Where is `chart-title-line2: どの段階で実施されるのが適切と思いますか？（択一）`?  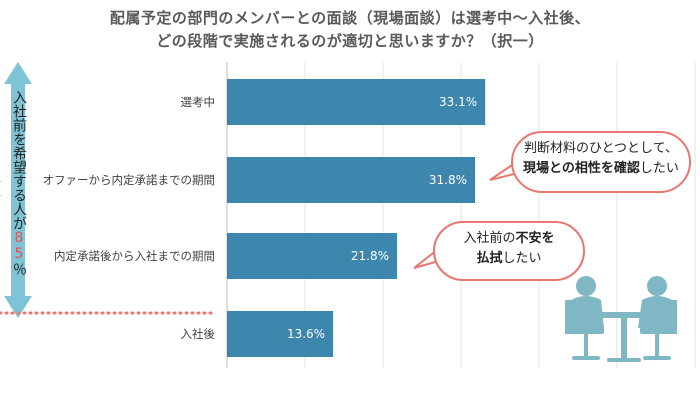
chart-title-line2: どの段階で実施されるのが適切と思いますか？（択一） is located at coordinates (350, 41).